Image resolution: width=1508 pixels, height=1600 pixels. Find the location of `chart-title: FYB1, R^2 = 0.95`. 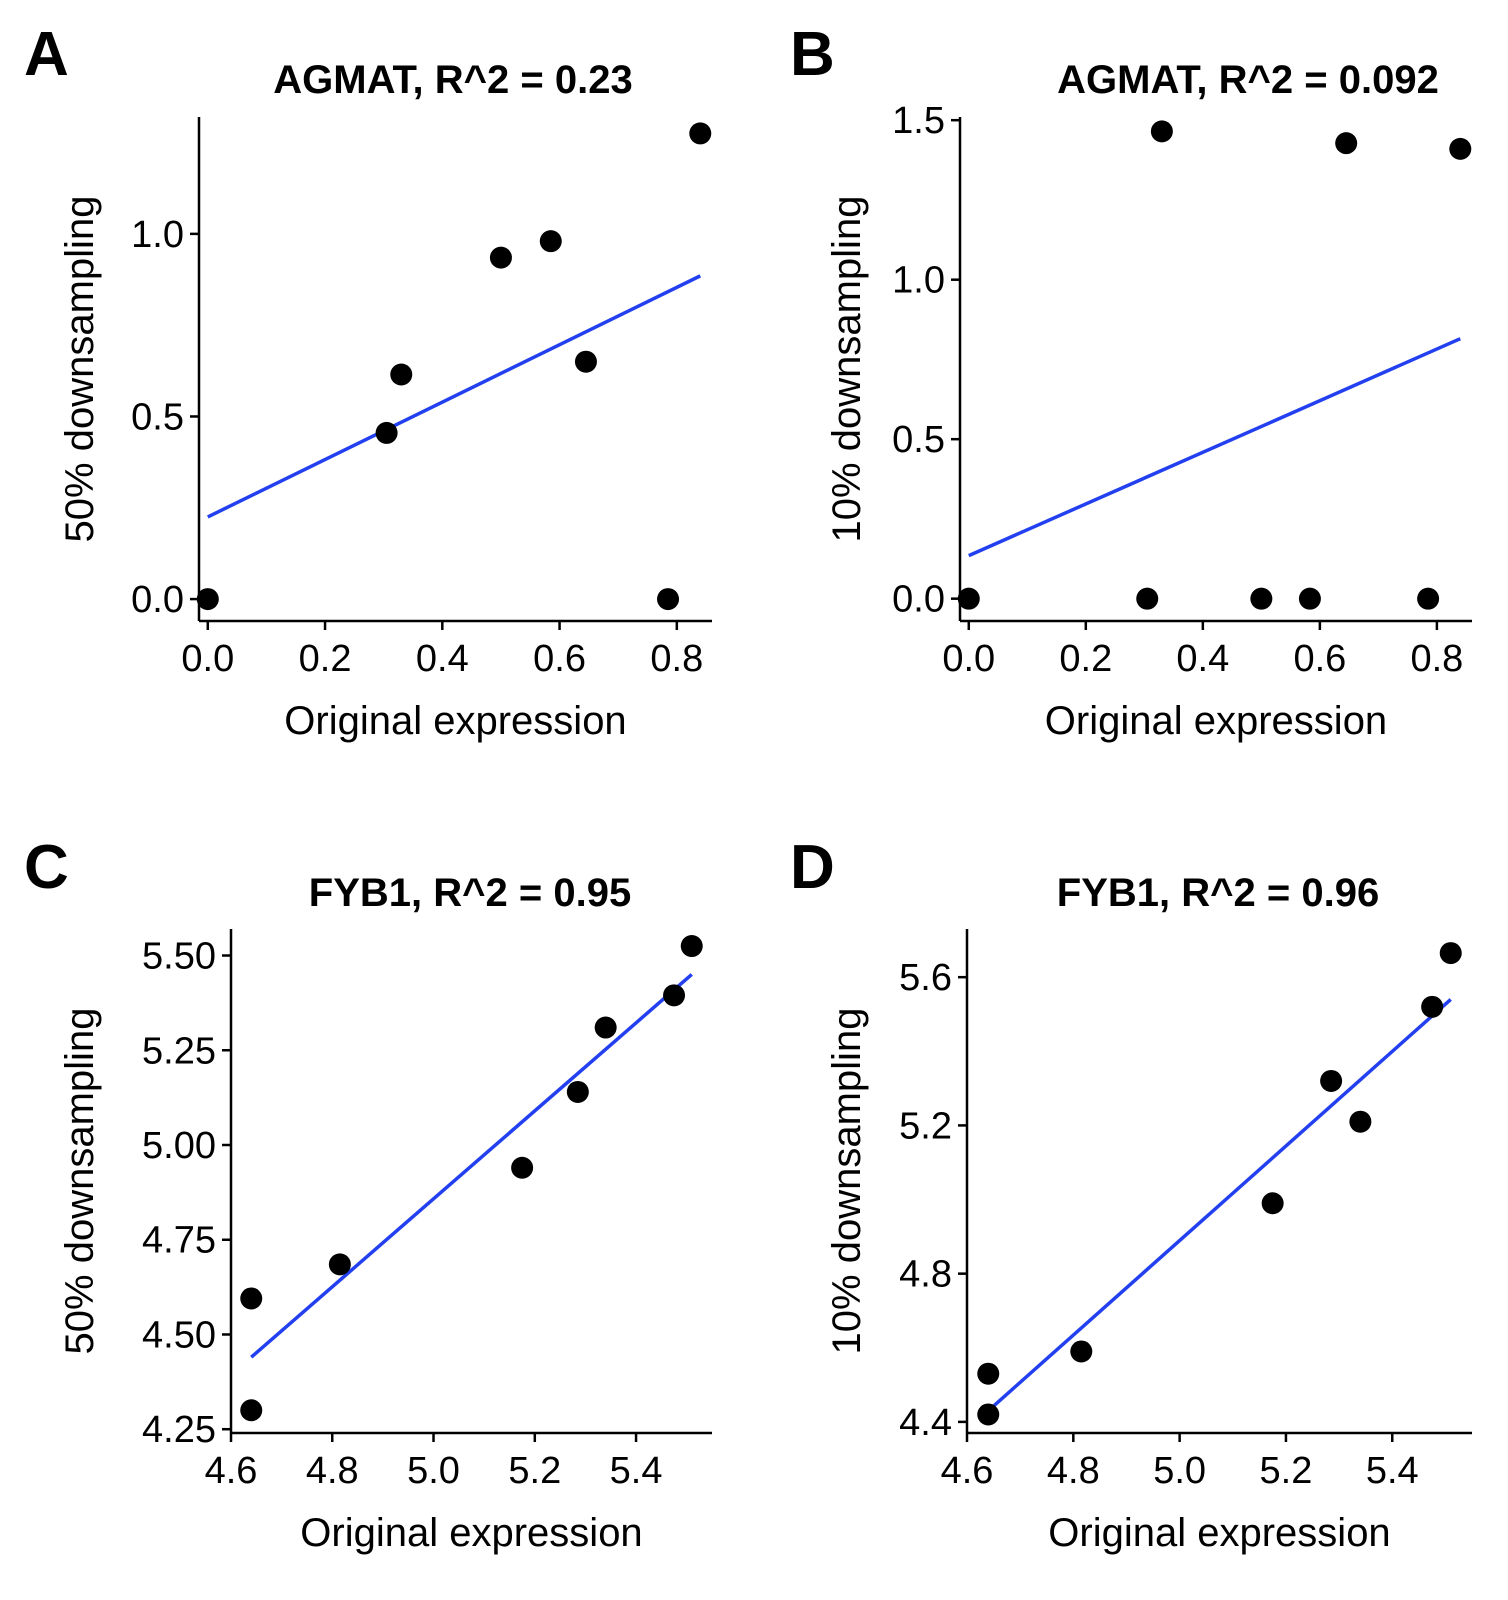

chart-title: FYB1, R^2 = 0.95 is located at coordinates (470, 893).